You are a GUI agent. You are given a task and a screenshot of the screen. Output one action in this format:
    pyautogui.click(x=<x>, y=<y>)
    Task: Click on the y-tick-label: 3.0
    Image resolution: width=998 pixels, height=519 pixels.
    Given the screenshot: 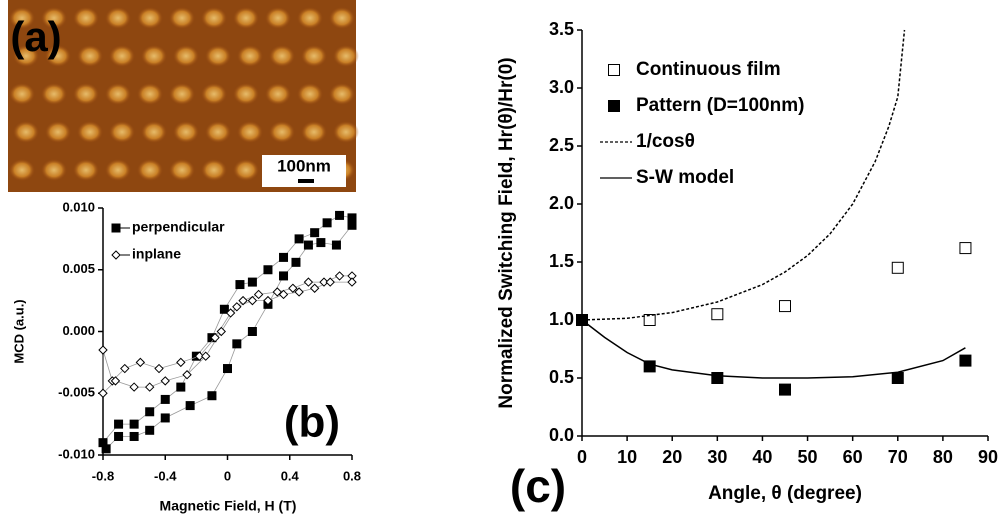 What is the action you would take?
    pyautogui.click(x=561, y=87)
    